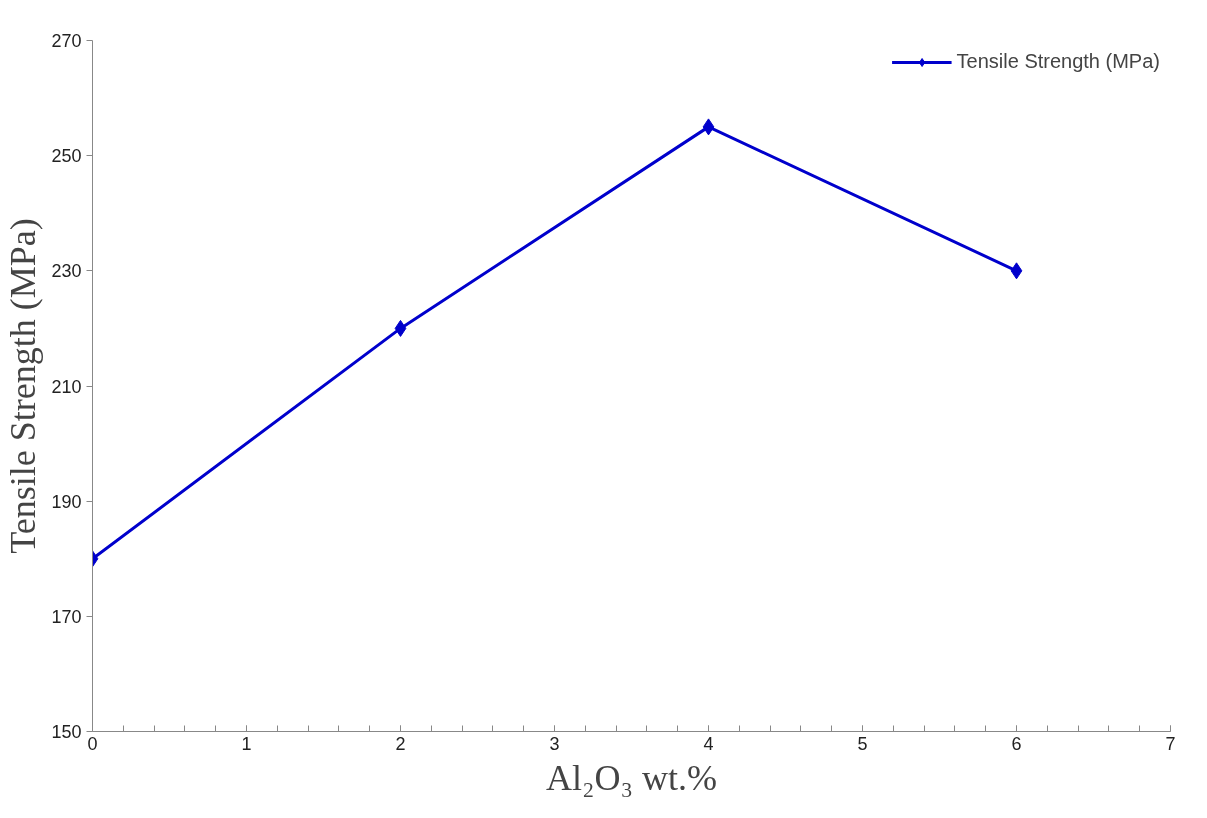  Describe the element at coordinates (66, 732) in the screenshot. I see `y-tick-label: 150` at that location.